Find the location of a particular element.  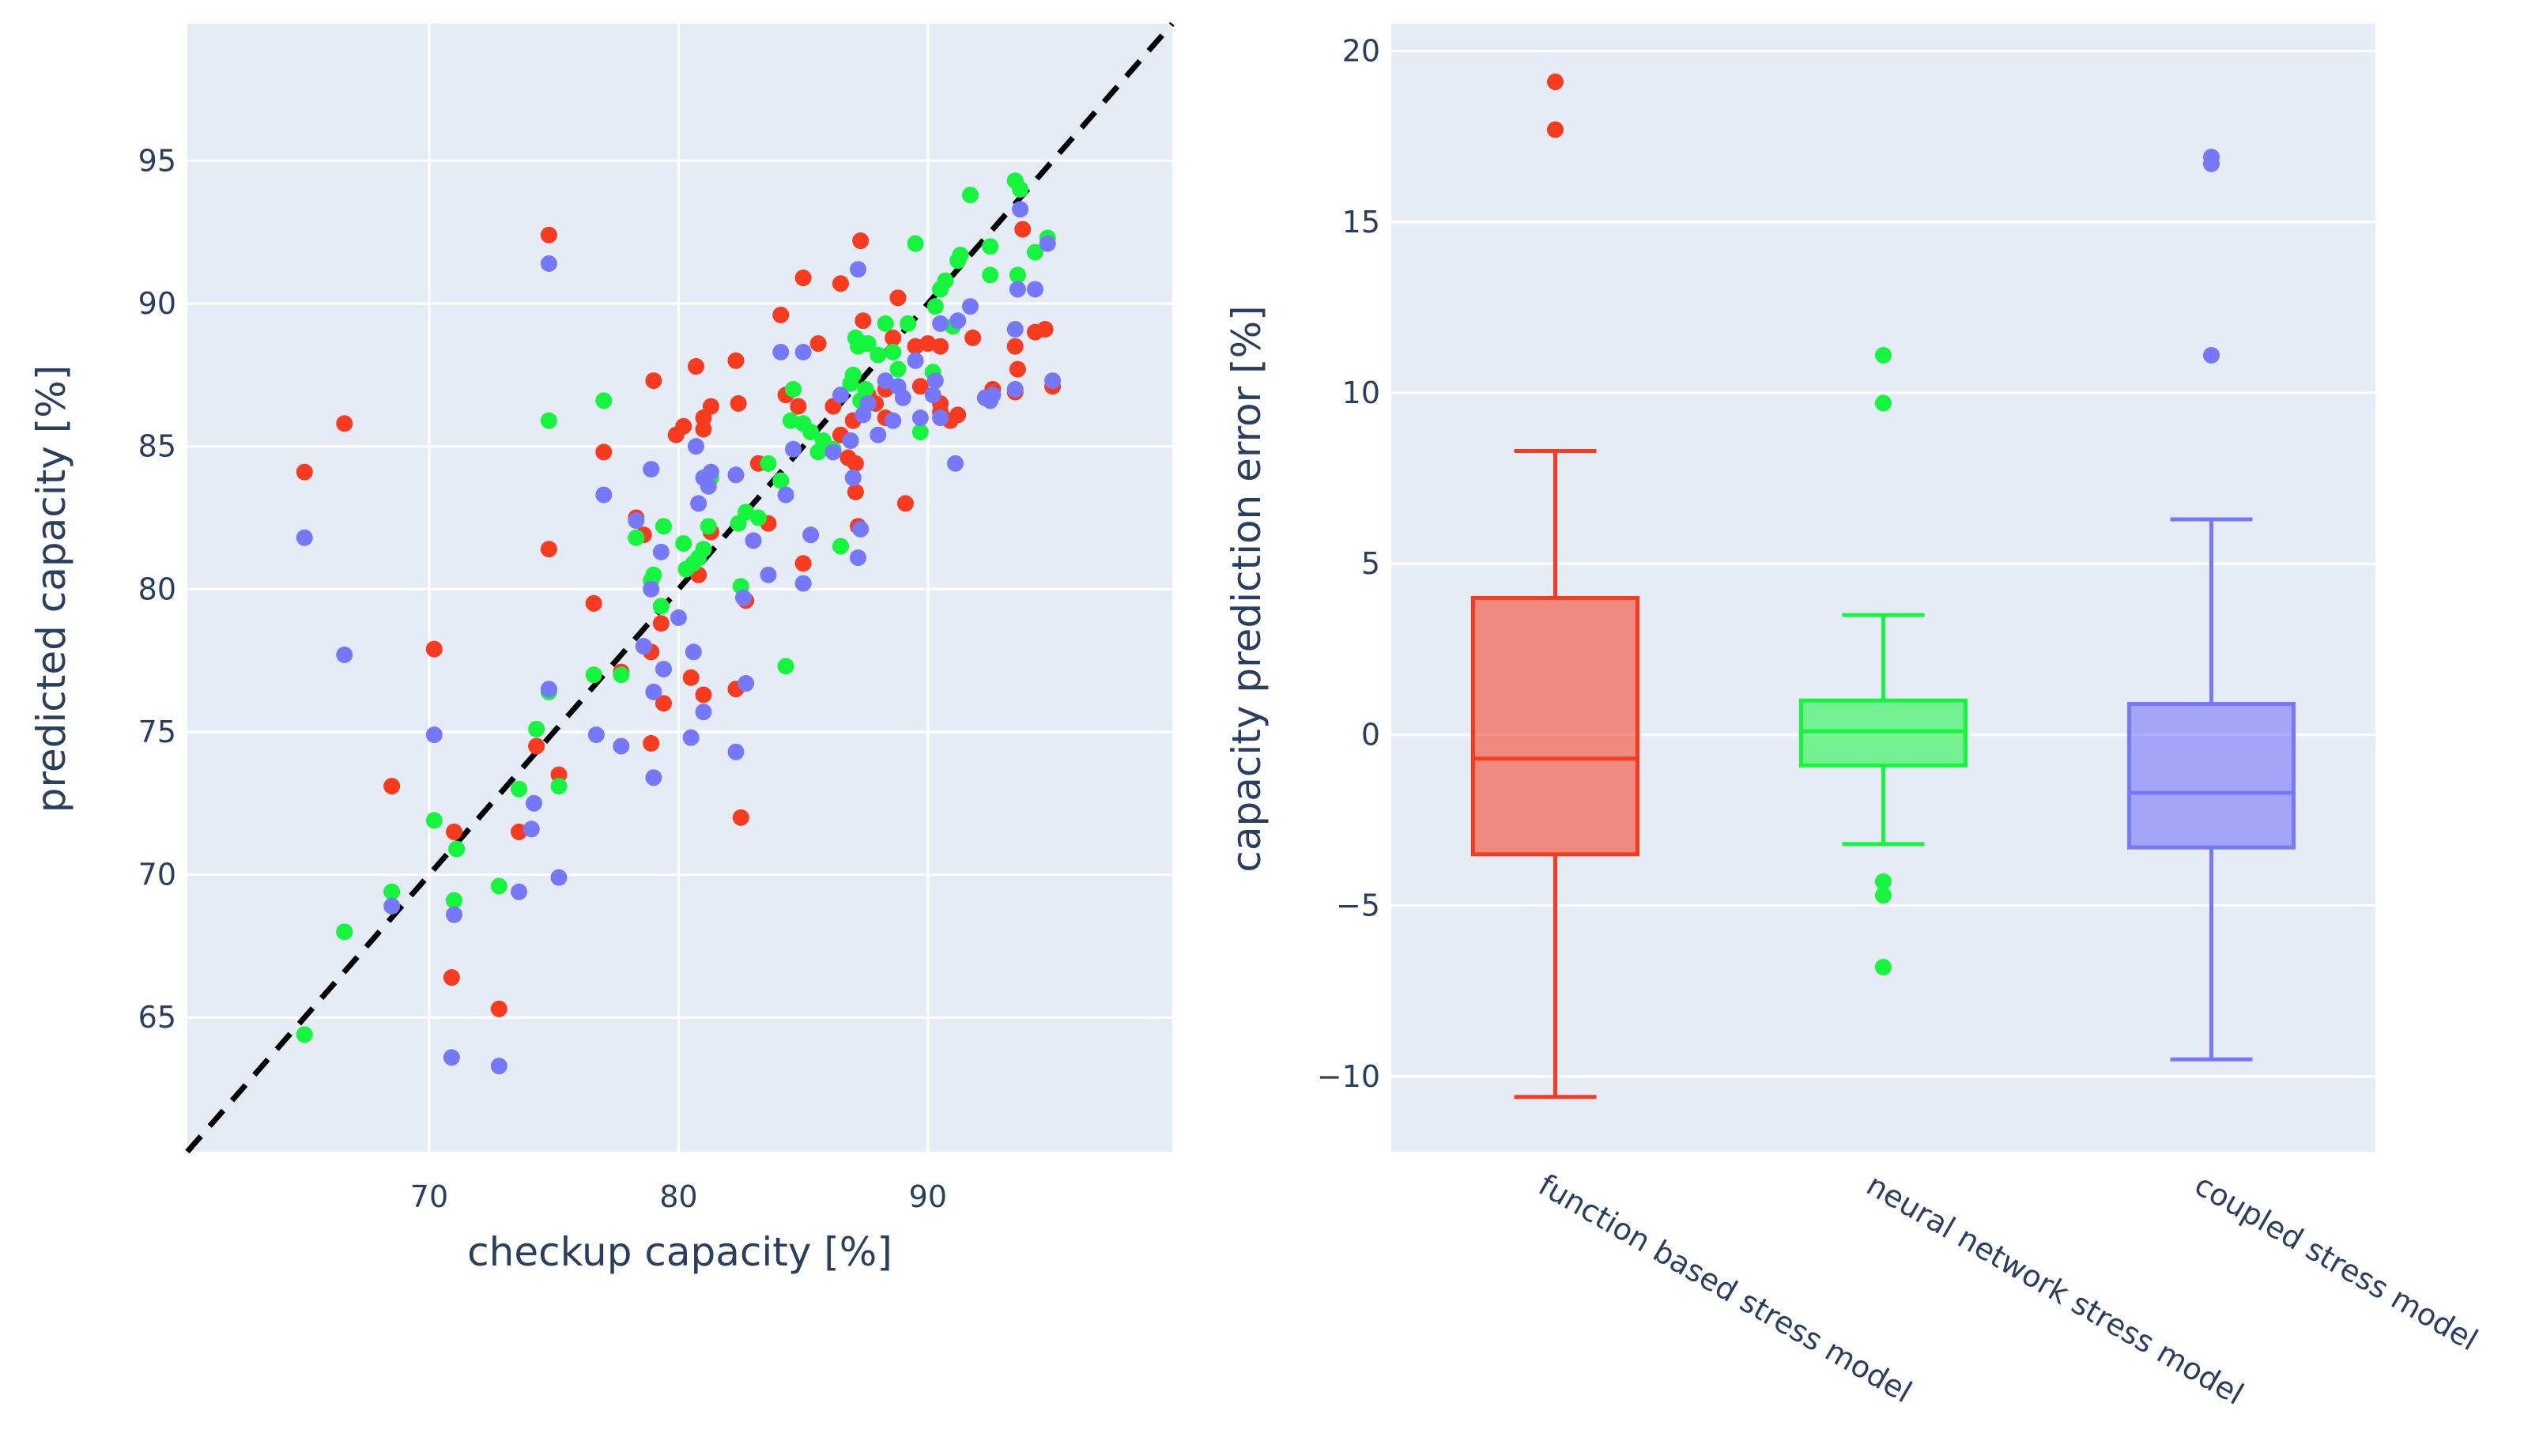

scatter-y-tick-label: 95 is located at coordinates (157, 160).